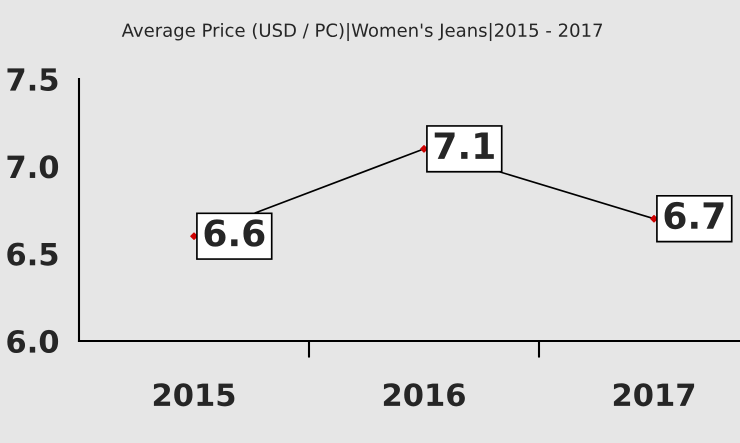 The width and height of the screenshot is (740, 443). Describe the element at coordinates (654, 394) in the screenshot. I see `x-tick-label: 2017` at that location.